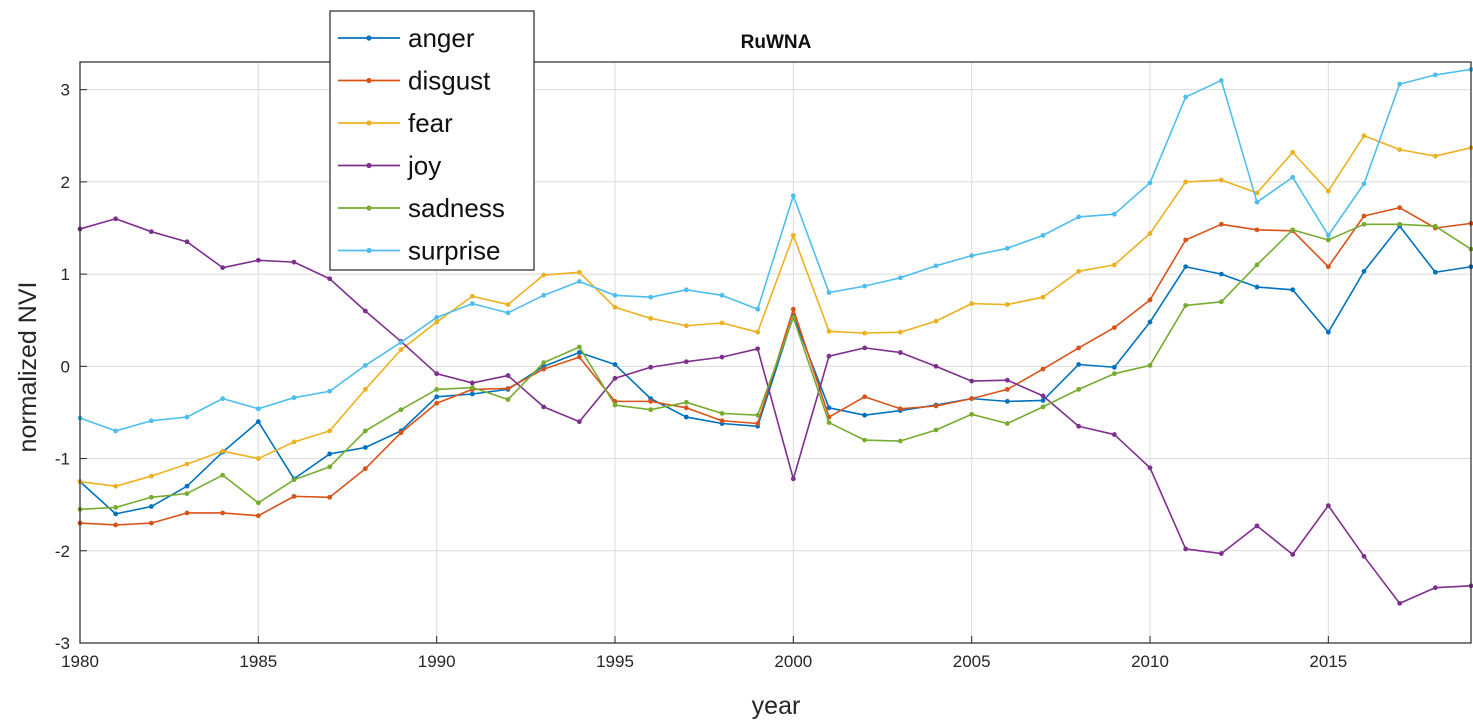 The image size is (1473, 722). What do you see at coordinates (419, 251) in the screenshot?
I see `legend-item-surprise: surprise` at bounding box center [419, 251].